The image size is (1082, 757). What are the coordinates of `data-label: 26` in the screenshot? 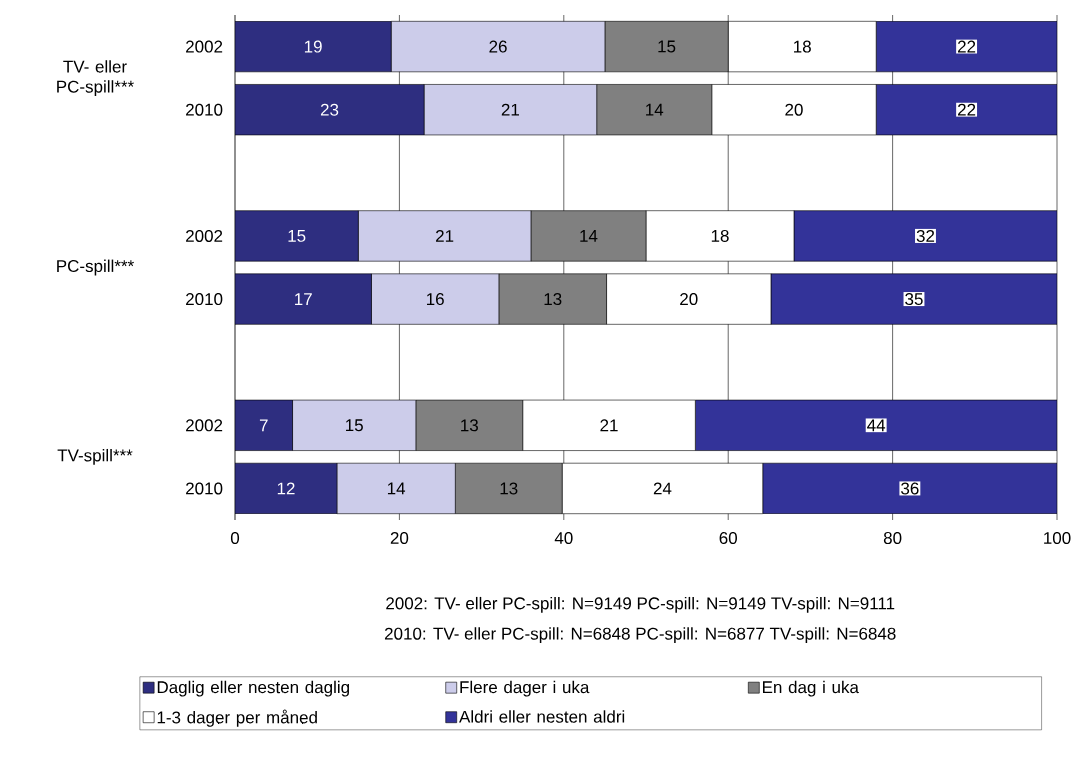 It's located at (498, 46).